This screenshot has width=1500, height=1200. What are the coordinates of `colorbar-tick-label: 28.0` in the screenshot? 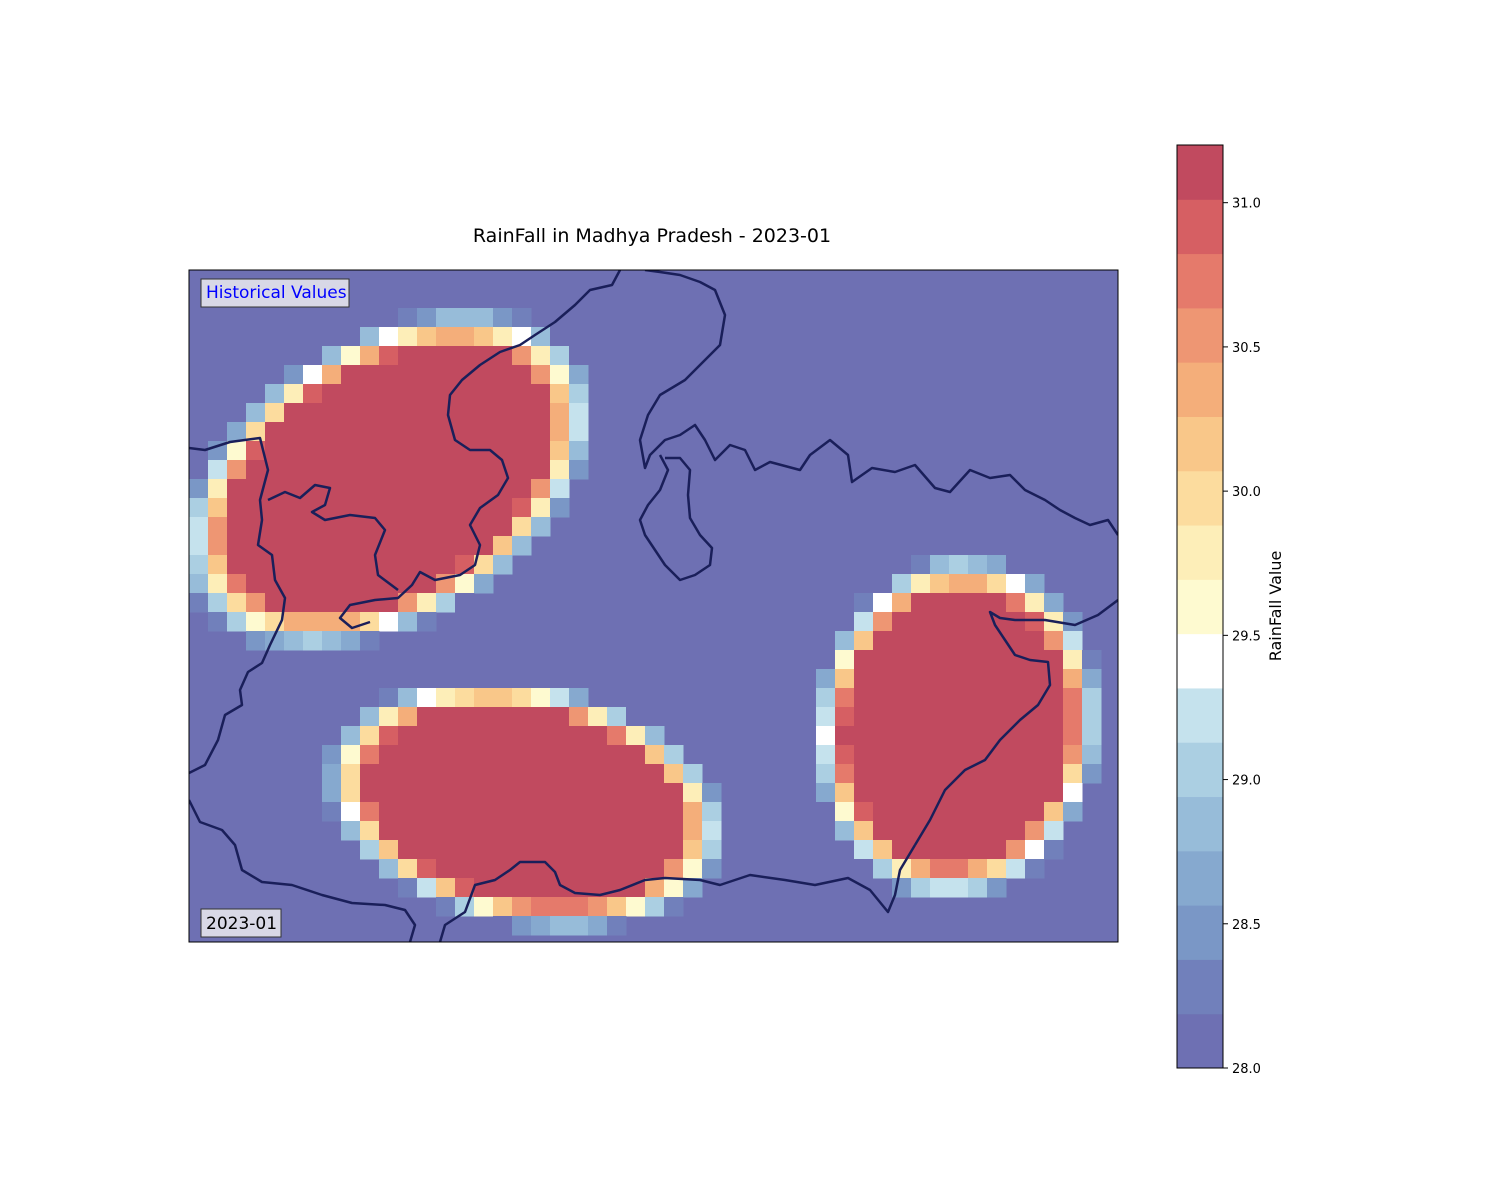 It's located at (1246, 1069).